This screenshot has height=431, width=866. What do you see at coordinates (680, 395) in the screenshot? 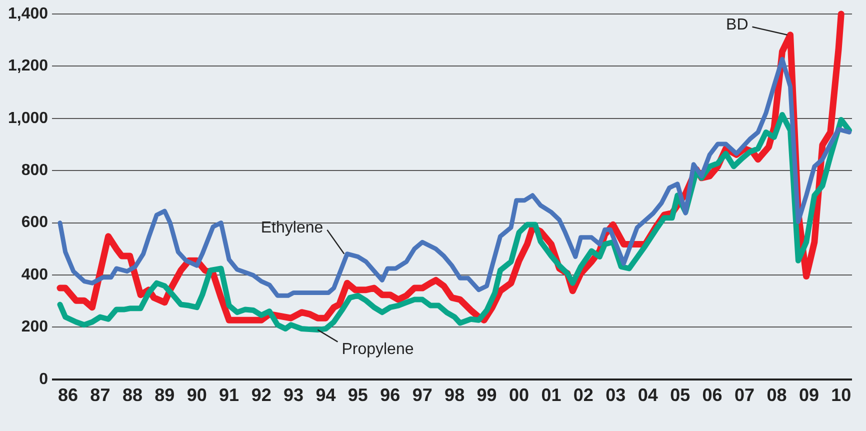
I see `x-tick-label: 05` at bounding box center [680, 395].